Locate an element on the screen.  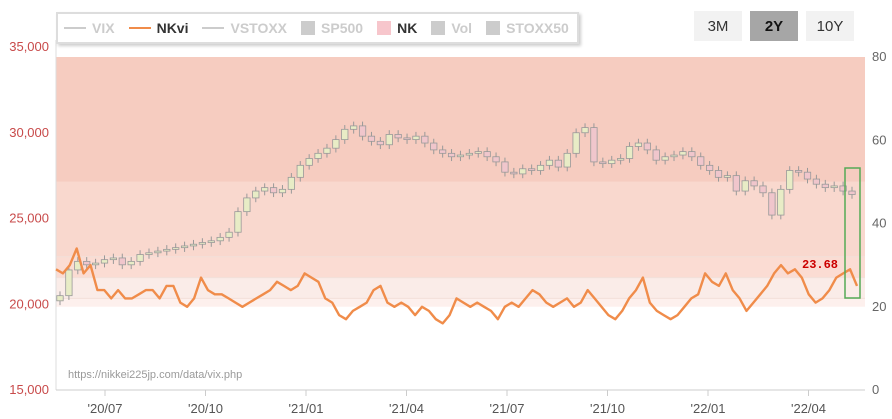
legend-label: VSTOXX is located at coordinates (259, 28).